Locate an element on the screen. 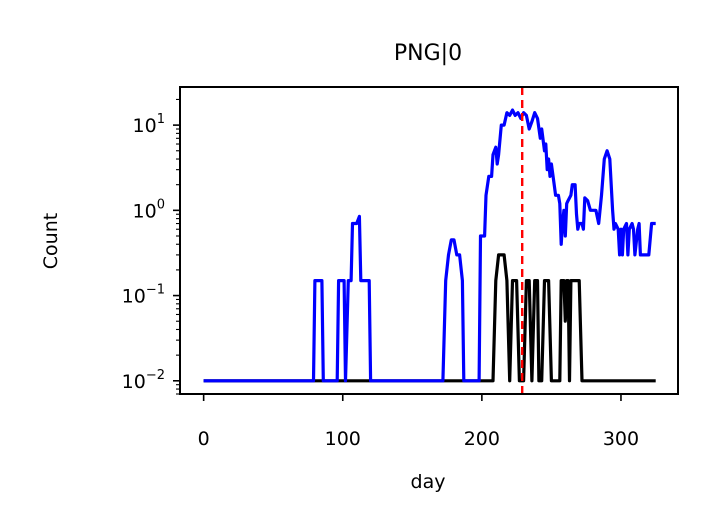  x-tick-label: 0 is located at coordinates (204, 439).